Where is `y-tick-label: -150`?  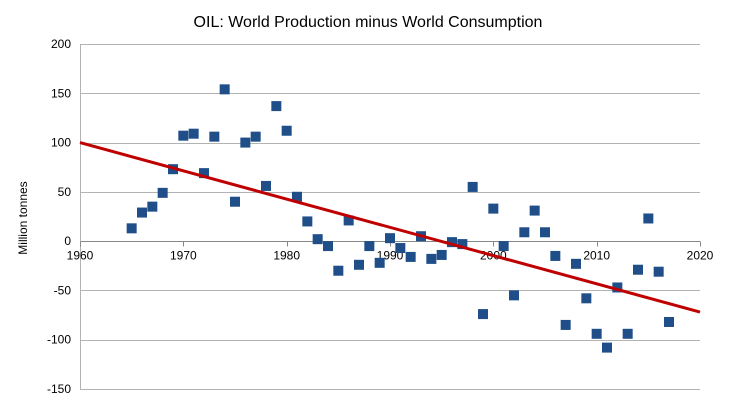
y-tick-label: -150 is located at coordinates (59, 389).